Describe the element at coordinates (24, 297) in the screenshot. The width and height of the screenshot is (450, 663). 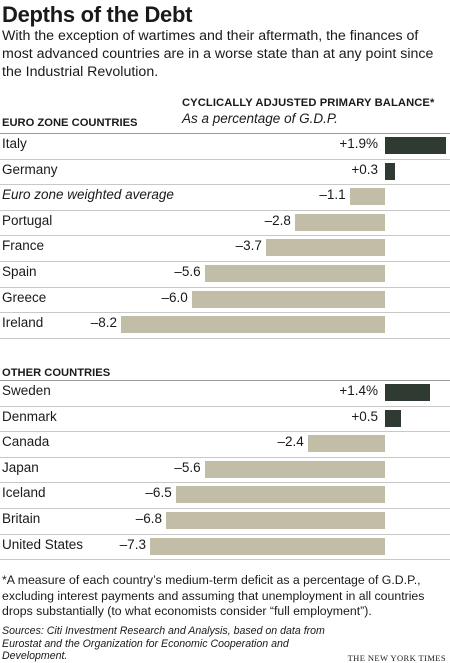
I see `bar-label: Greece` at that location.